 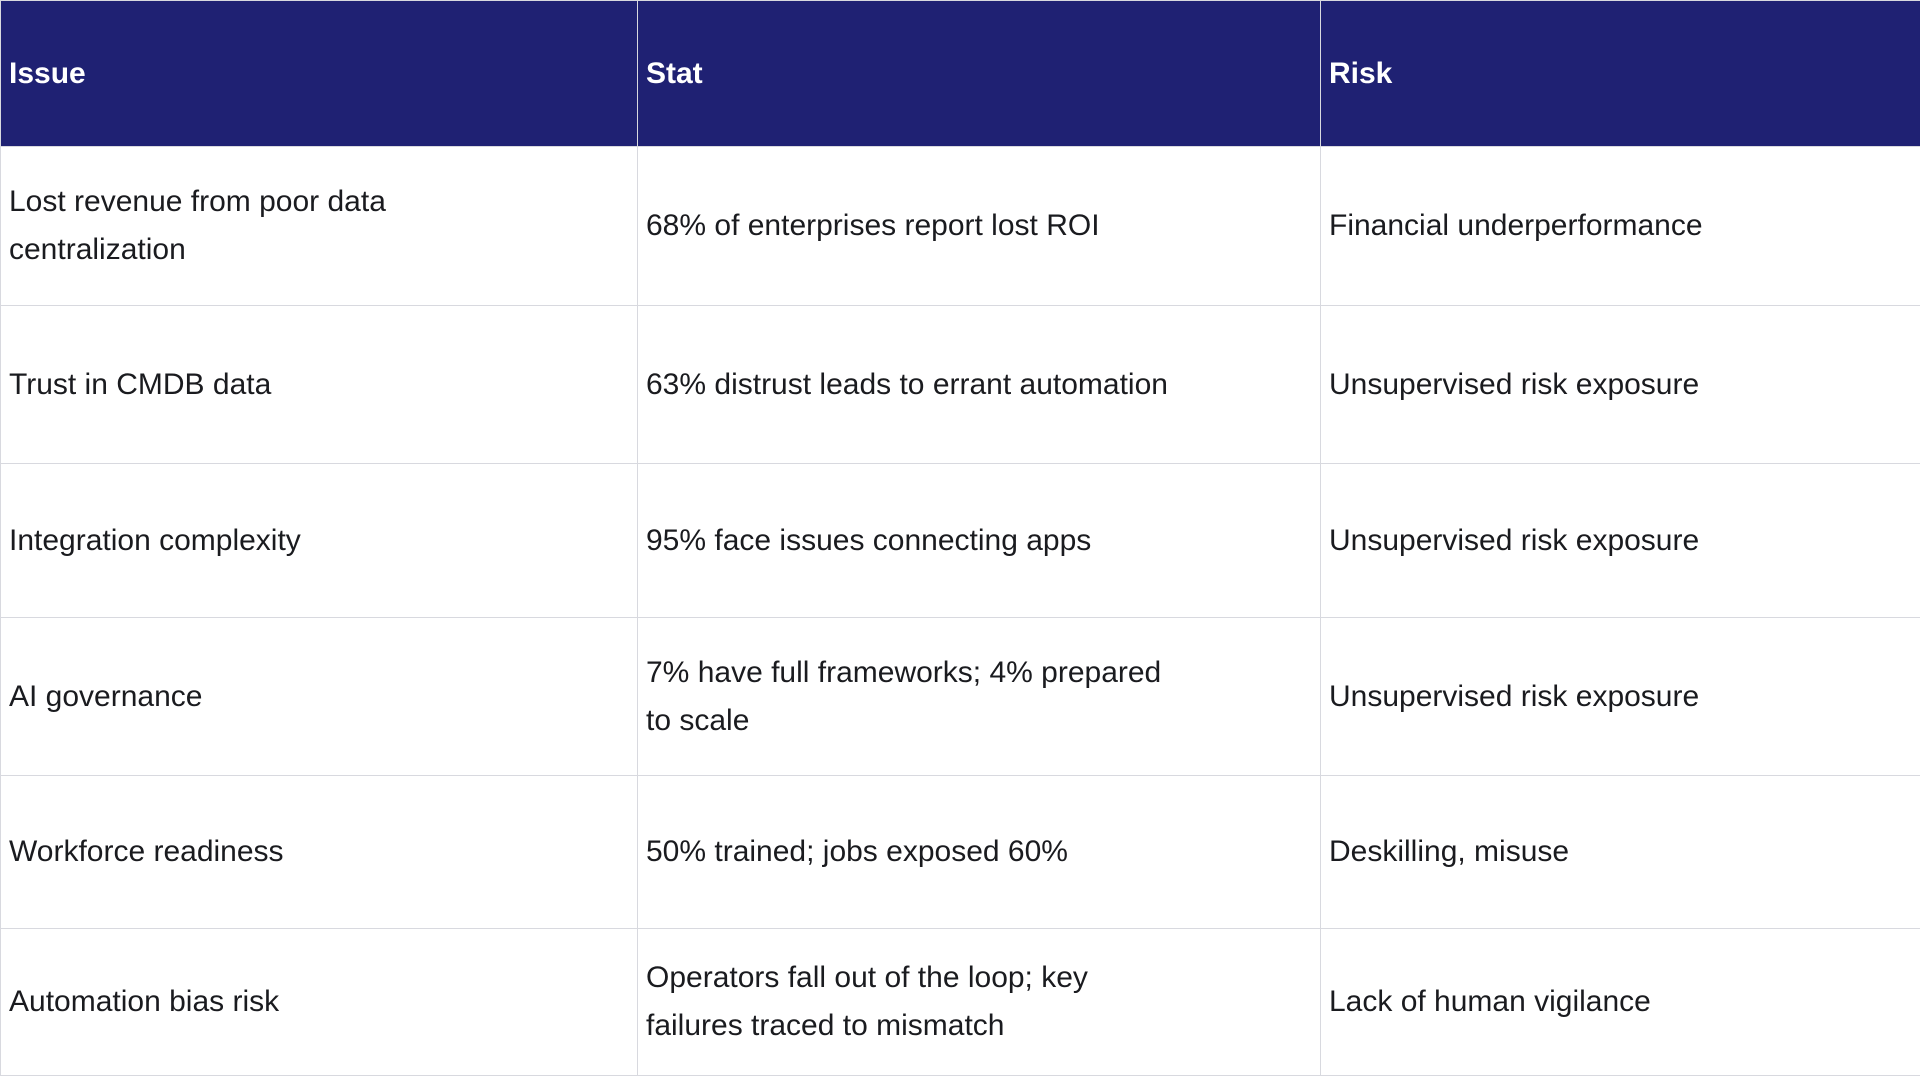 What do you see at coordinates (319, 384) in the screenshot?
I see `cell-issue: Trust in CMDB data` at bounding box center [319, 384].